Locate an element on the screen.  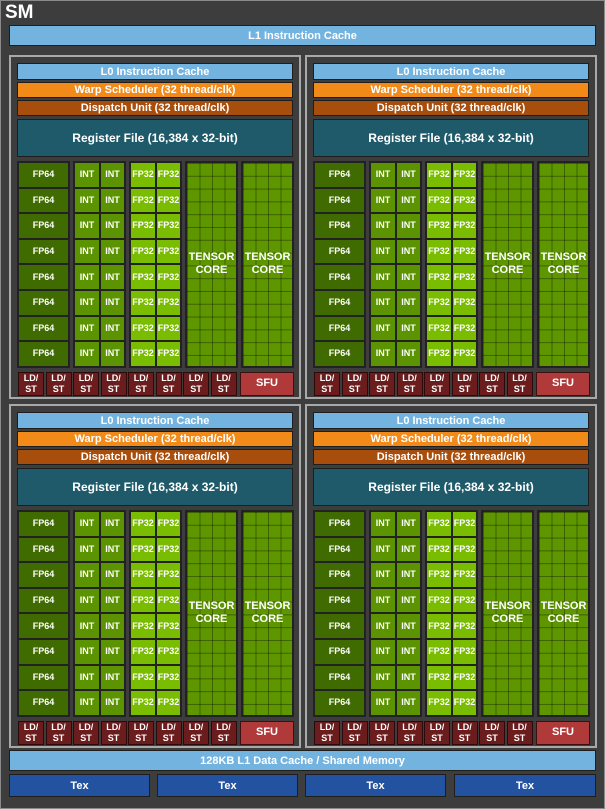
tex-unit-2: Tex is located at coordinates (227, 785).